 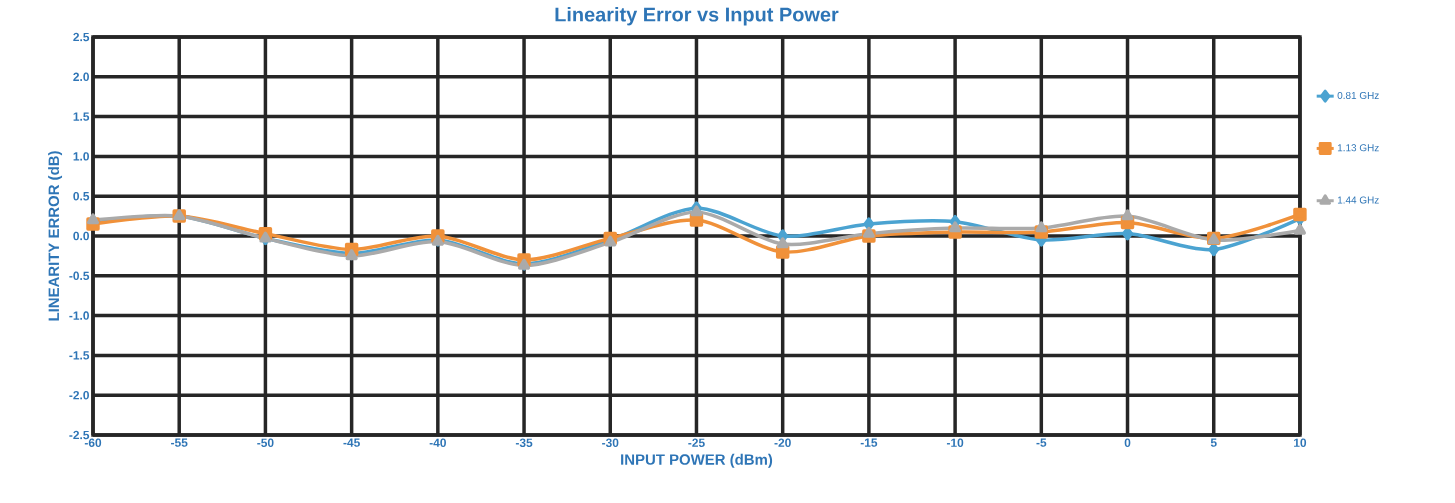 I want to click on y-tick-label: 1.5, so click(x=81, y=116).